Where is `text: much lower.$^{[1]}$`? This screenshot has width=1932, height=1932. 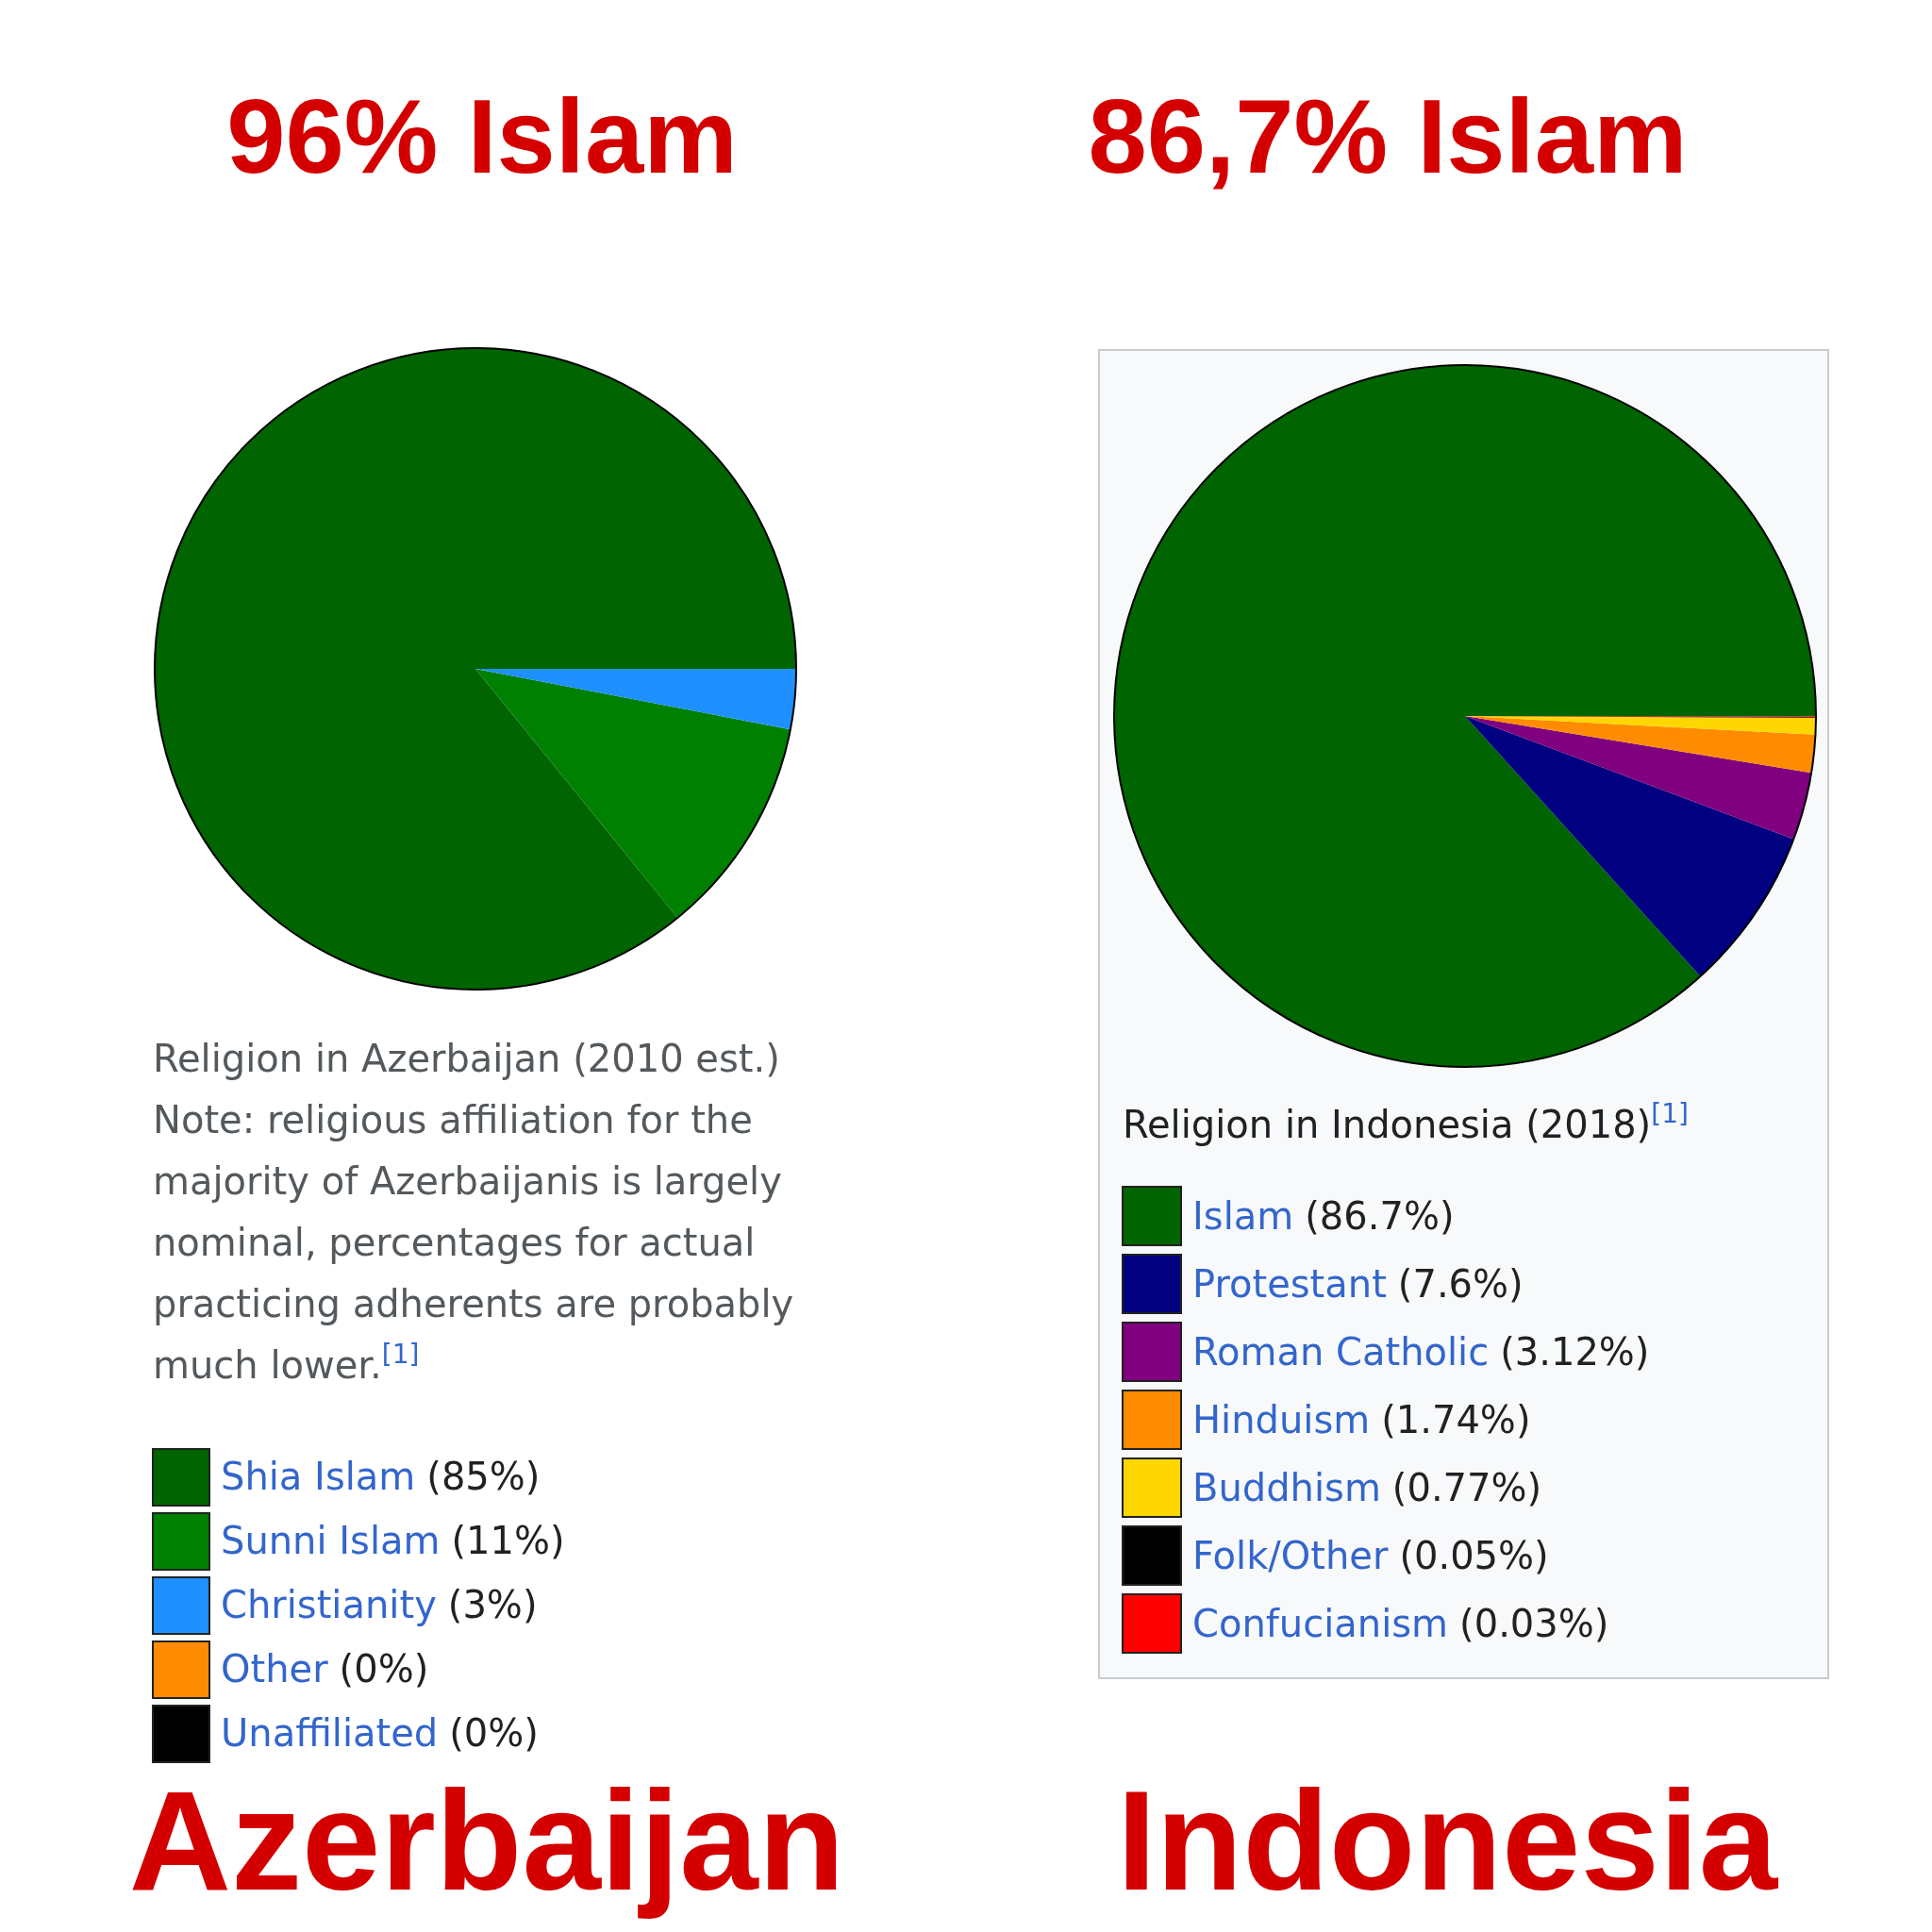
text: much lower.$^{[1]}$ is located at coordinates (287, 1363).